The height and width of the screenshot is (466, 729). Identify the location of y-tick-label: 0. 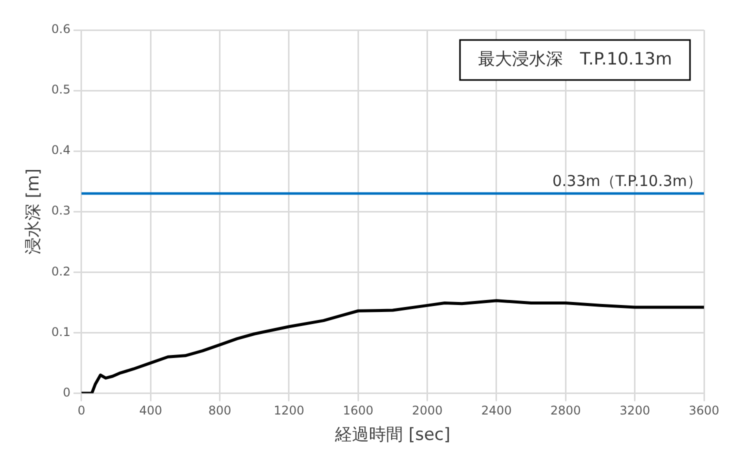
(66, 392).